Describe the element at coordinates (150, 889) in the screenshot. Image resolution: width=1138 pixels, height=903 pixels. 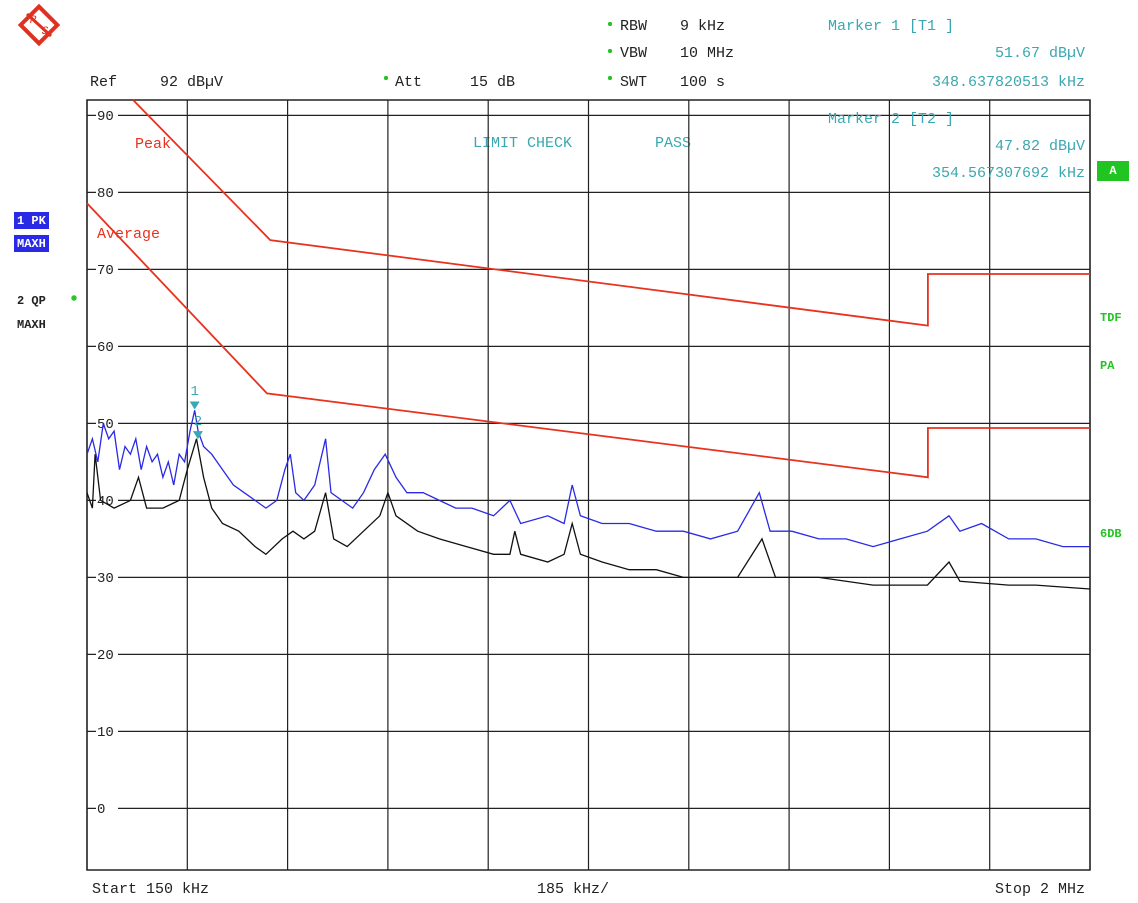
I see `x-start: Start 150 kHz` at that location.